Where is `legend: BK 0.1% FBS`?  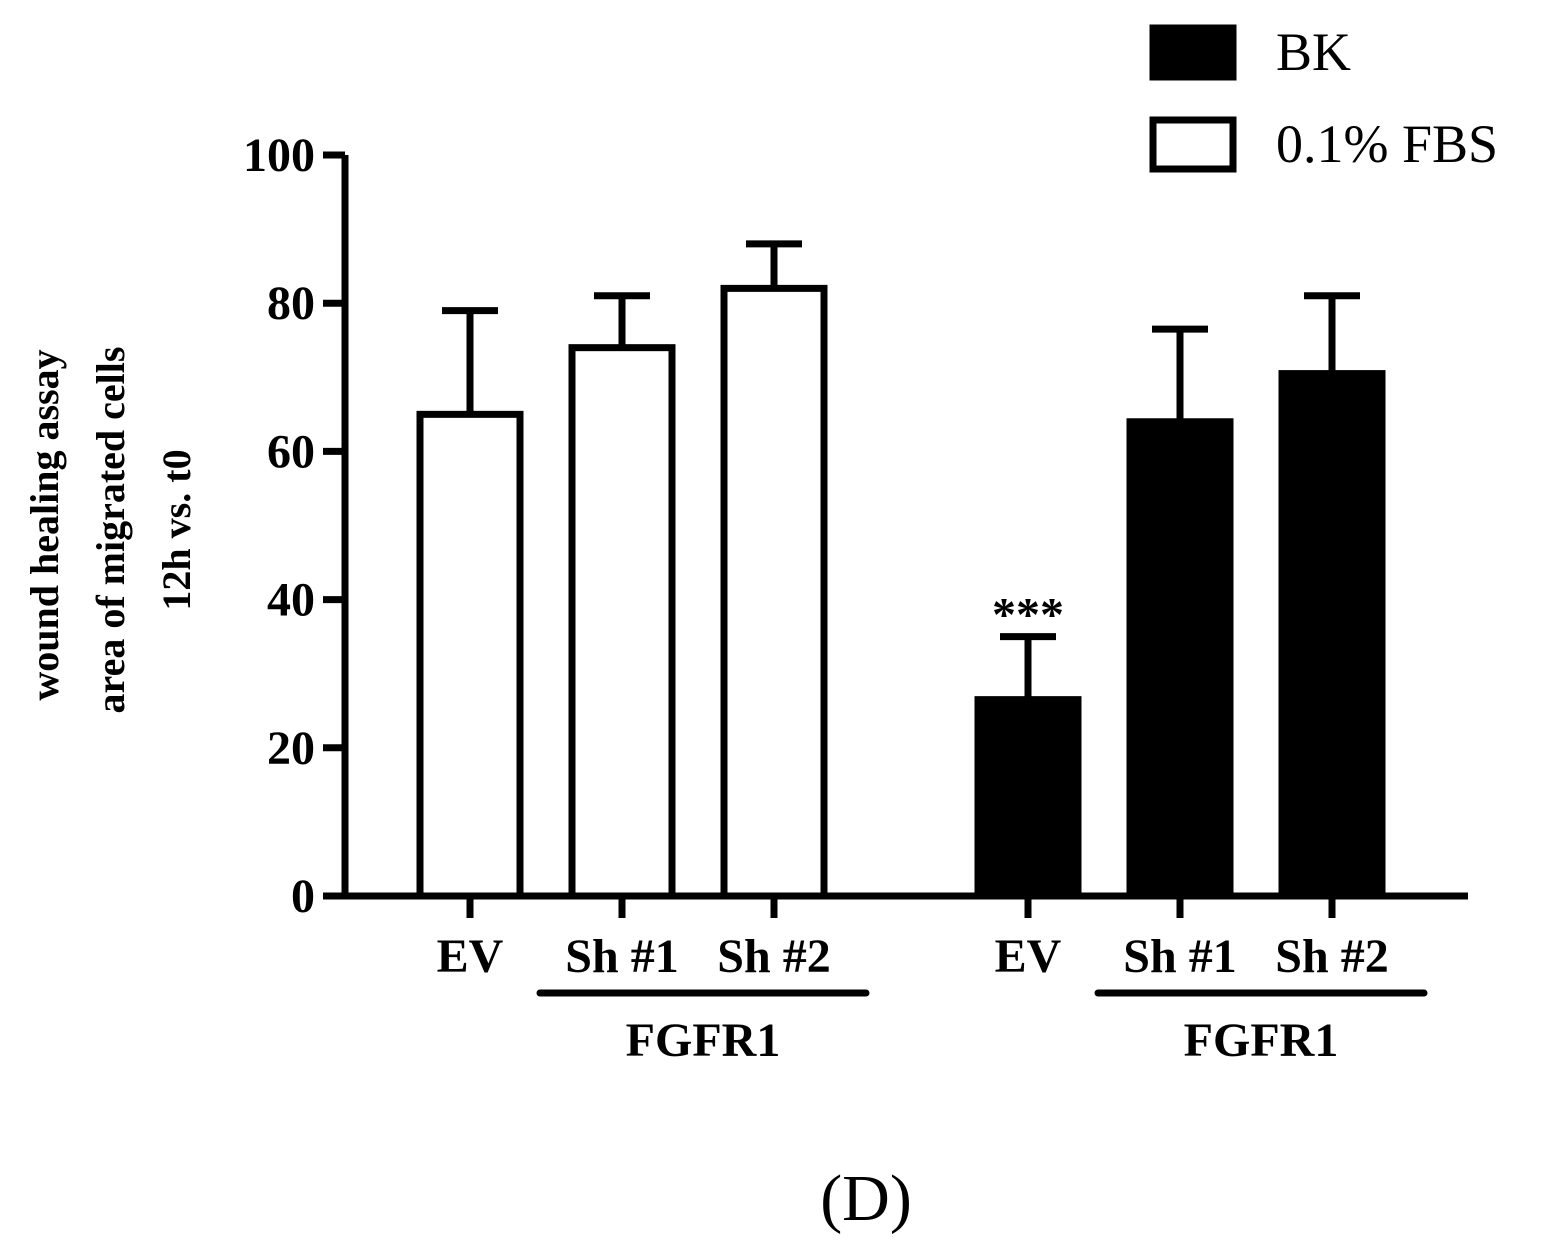 legend: BK 0.1% FBS is located at coordinates (1323, 98).